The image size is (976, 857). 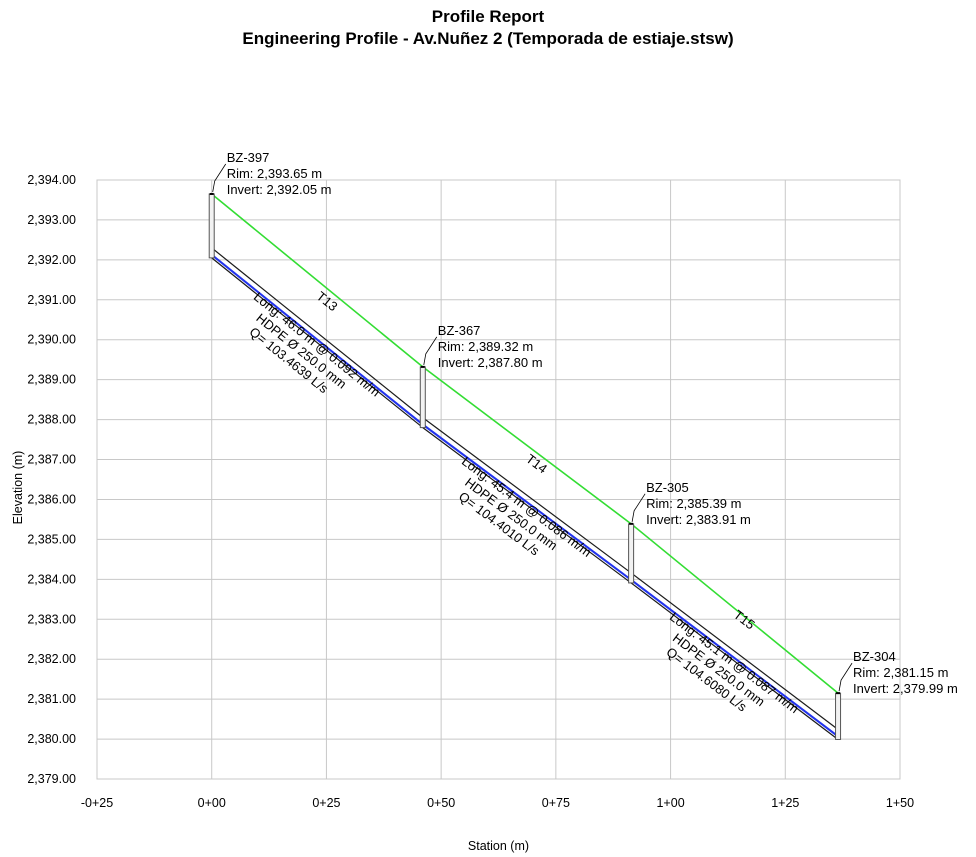 What do you see at coordinates (51, 420) in the screenshot?
I see `y-tick-label: 2,388.00` at bounding box center [51, 420].